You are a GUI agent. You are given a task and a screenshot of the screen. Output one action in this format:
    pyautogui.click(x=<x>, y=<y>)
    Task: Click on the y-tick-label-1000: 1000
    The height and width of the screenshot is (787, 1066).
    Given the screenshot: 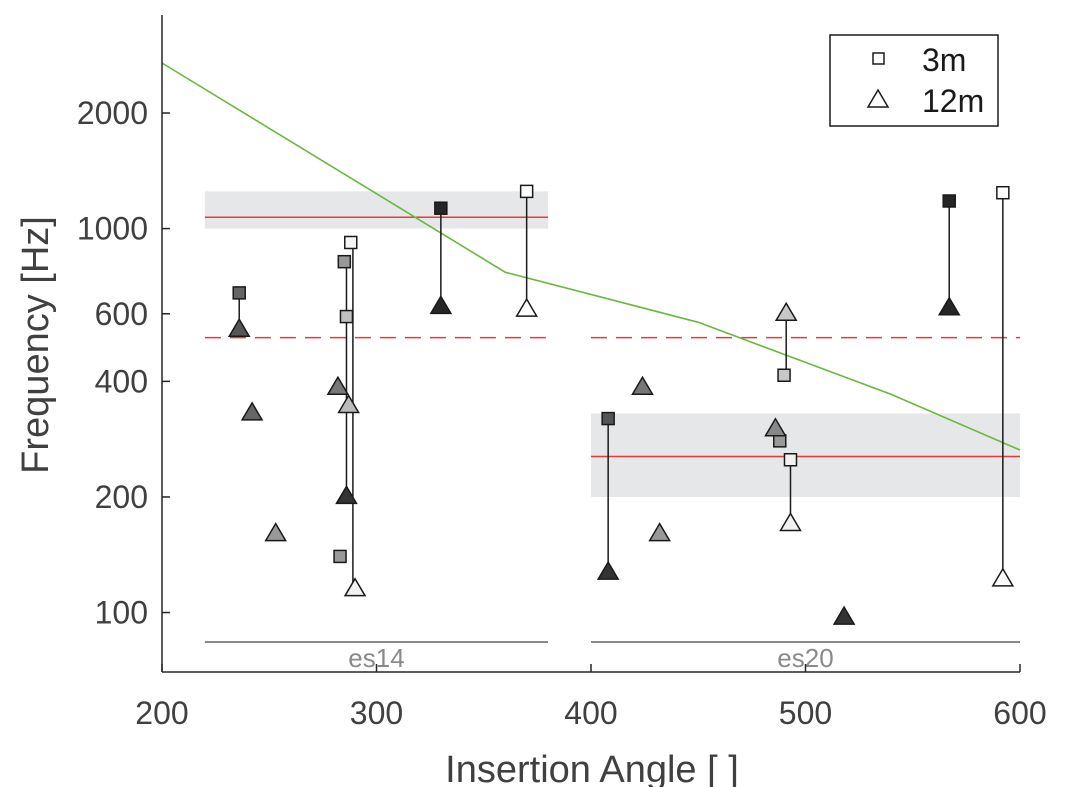 What is the action you would take?
    pyautogui.click(x=112, y=229)
    